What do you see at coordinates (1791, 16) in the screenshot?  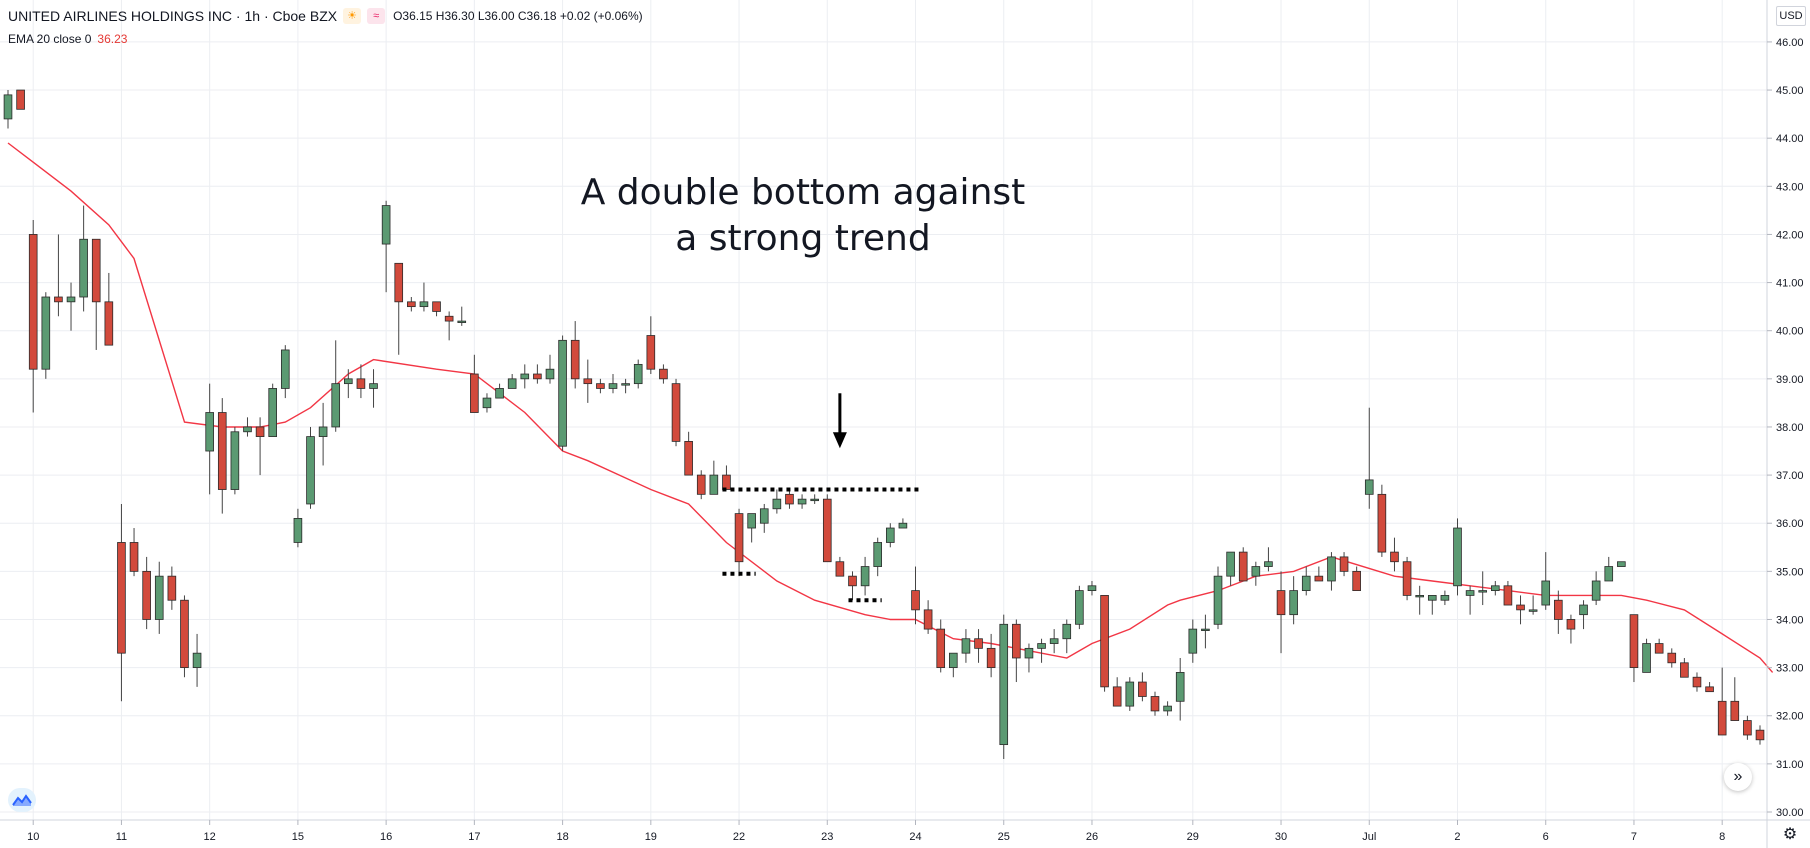 I see `currency-button: USD` at bounding box center [1791, 16].